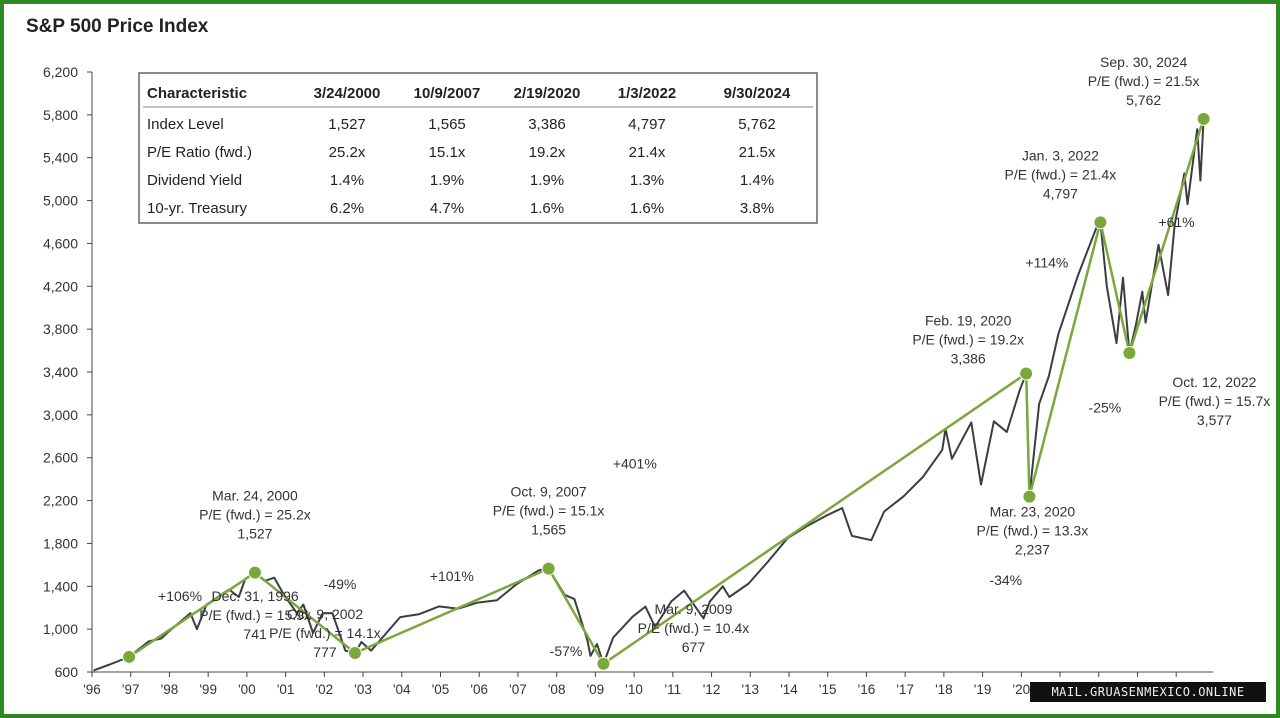 The width and height of the screenshot is (1280, 718). What do you see at coordinates (1143, 100) in the screenshot?
I see `point-annotation: 5,762` at bounding box center [1143, 100].